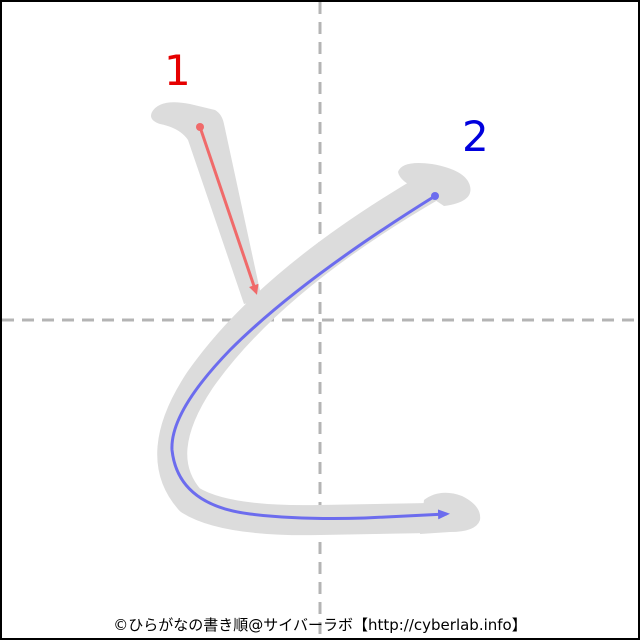 Image resolution: width=640 pixels, height=640 pixels. I want to click on stroke-number-2: 2, so click(475, 136).